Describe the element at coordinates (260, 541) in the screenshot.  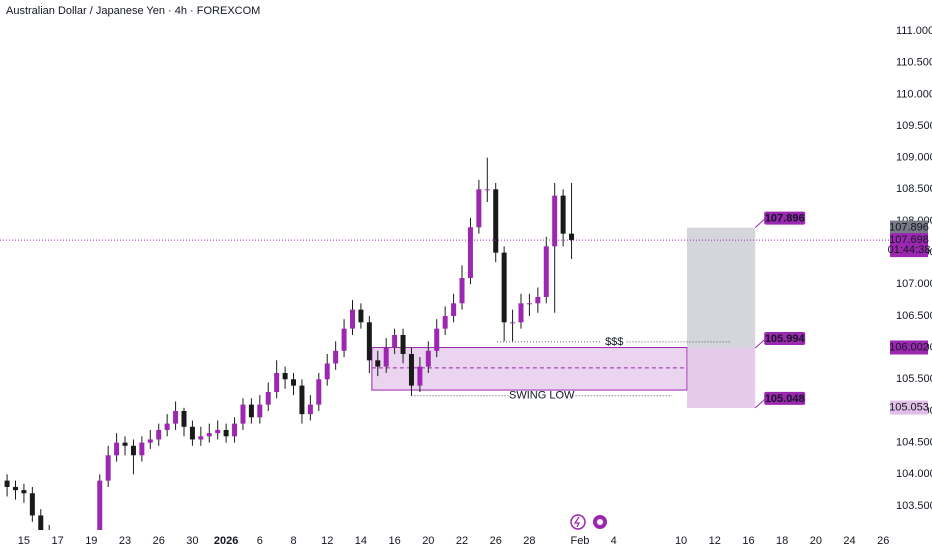
I see `x-tick-label: 6` at that location.